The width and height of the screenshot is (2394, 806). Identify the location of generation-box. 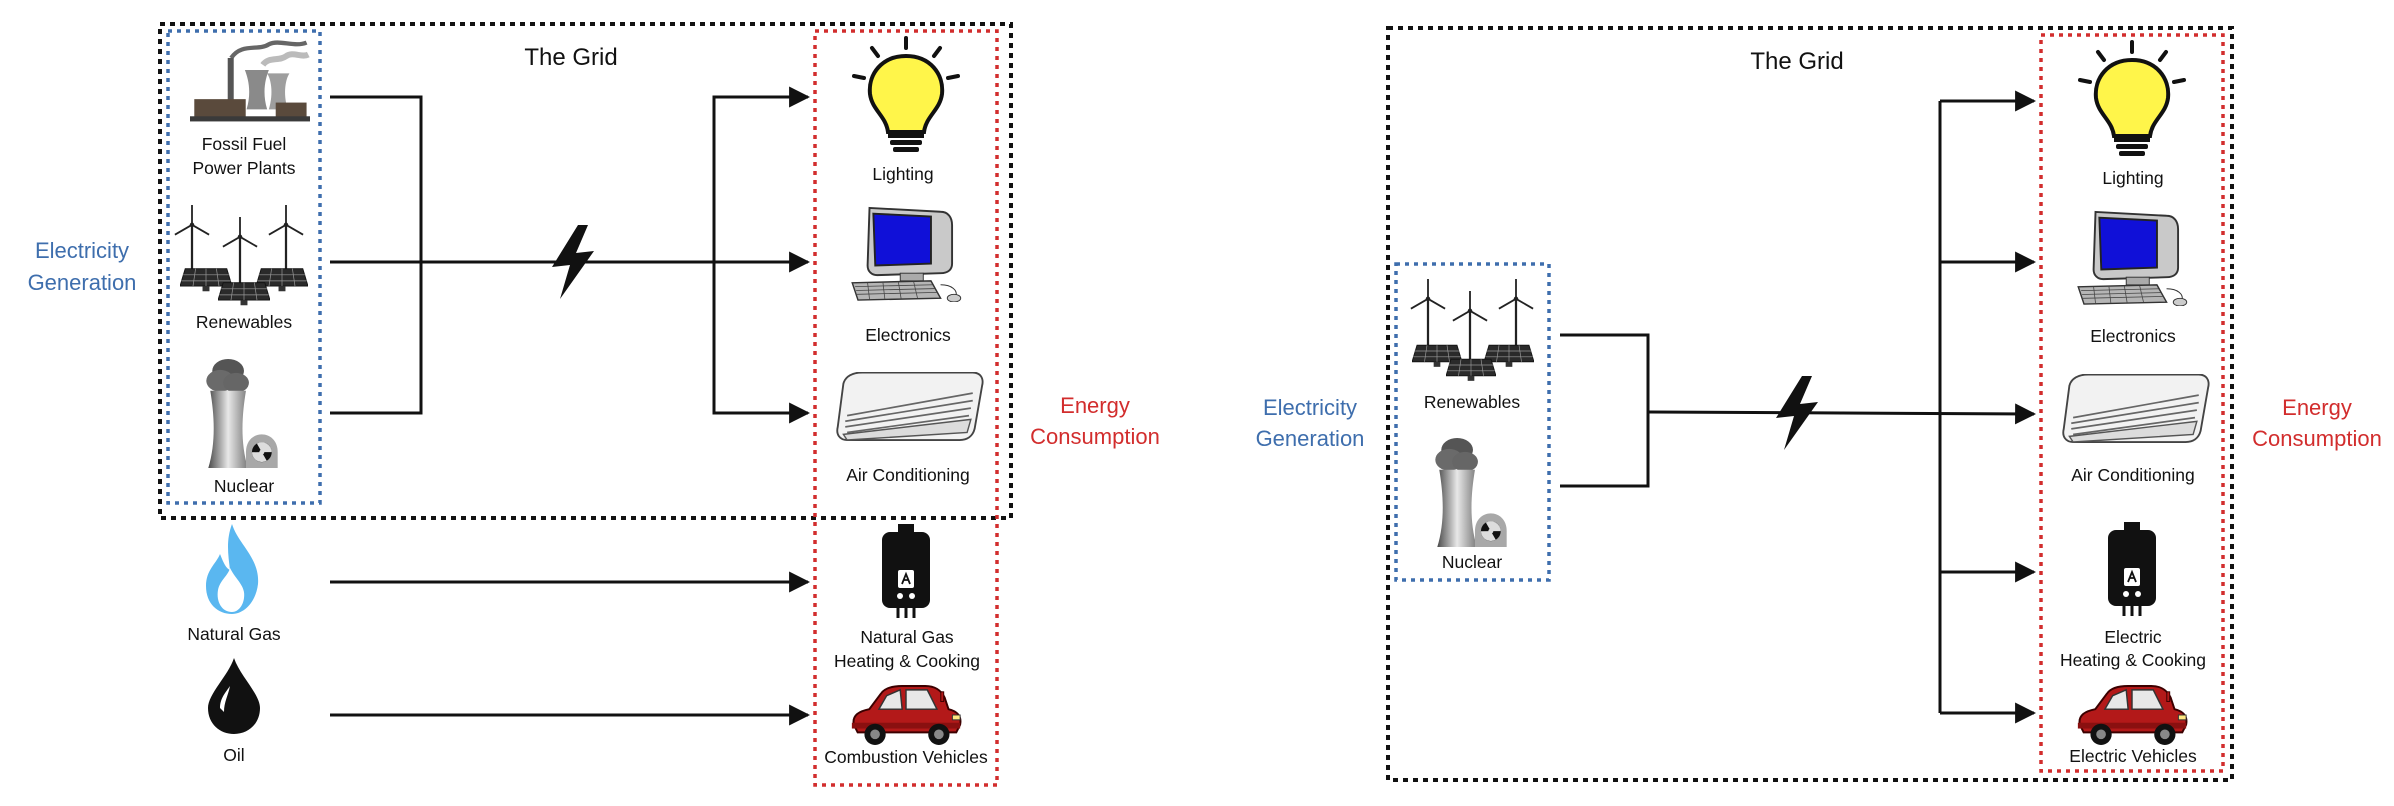
(244, 267).